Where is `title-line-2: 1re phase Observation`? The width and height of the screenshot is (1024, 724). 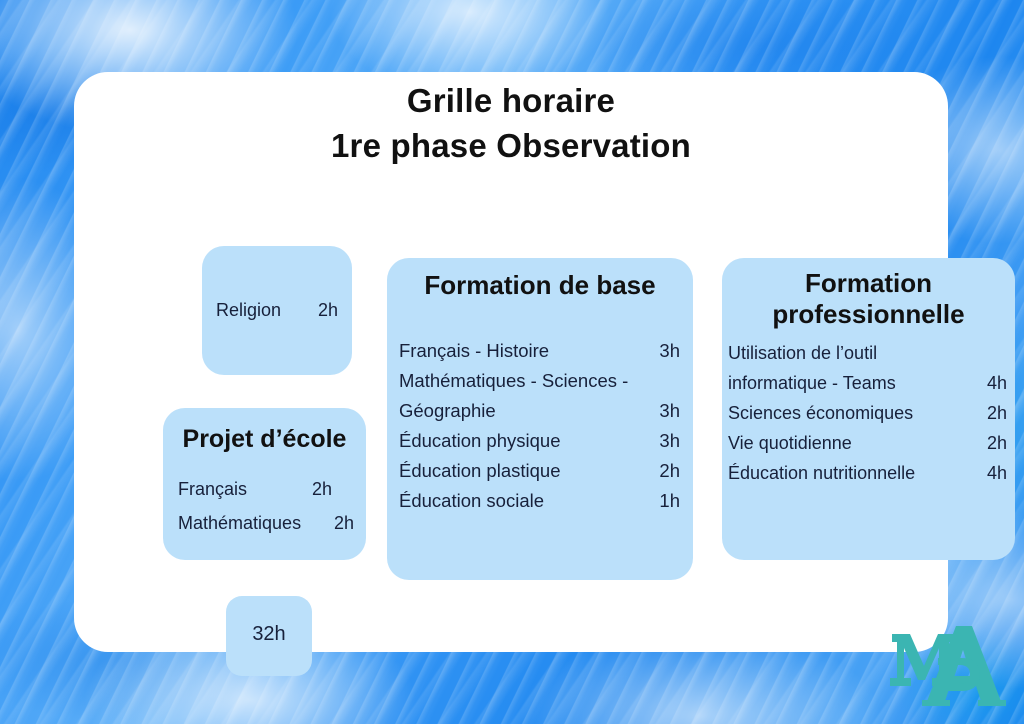
title-line-2: 1re phase Observation is located at coordinates (510, 145).